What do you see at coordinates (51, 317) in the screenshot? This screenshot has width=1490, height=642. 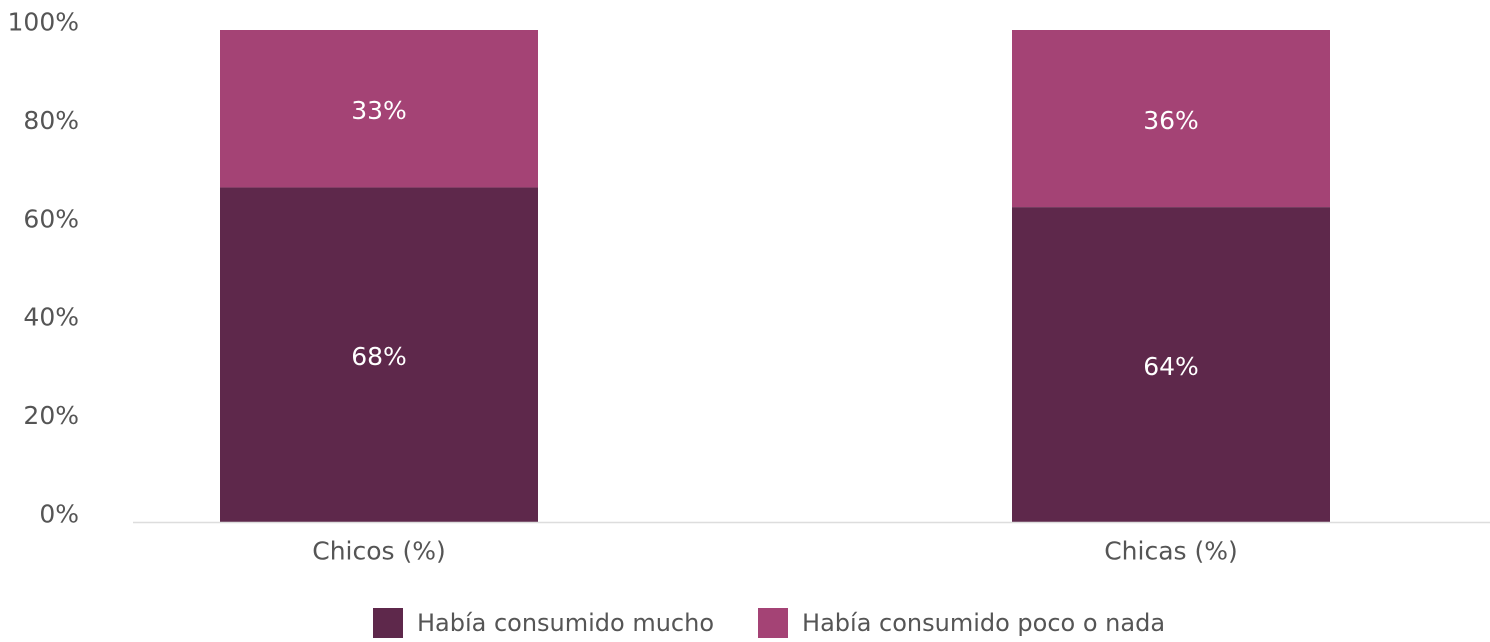 I see `y-tick-label: 40%` at bounding box center [51, 317].